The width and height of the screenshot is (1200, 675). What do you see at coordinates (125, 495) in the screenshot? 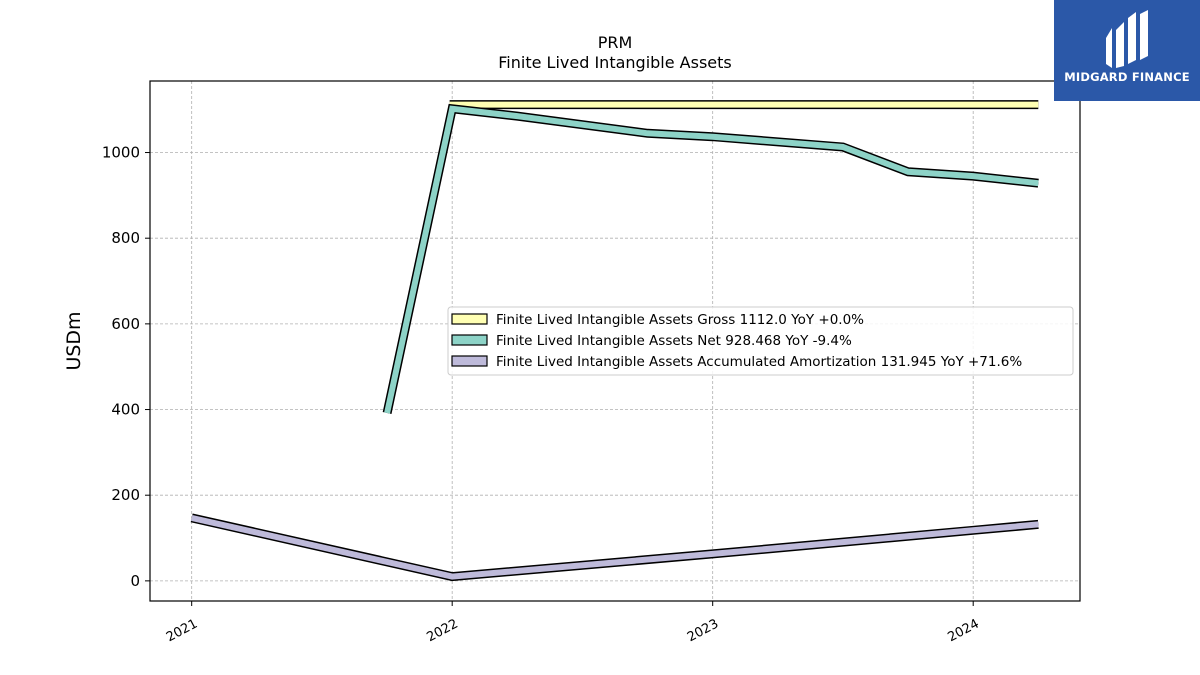
I see `y-tick-label: 200` at bounding box center [125, 495].